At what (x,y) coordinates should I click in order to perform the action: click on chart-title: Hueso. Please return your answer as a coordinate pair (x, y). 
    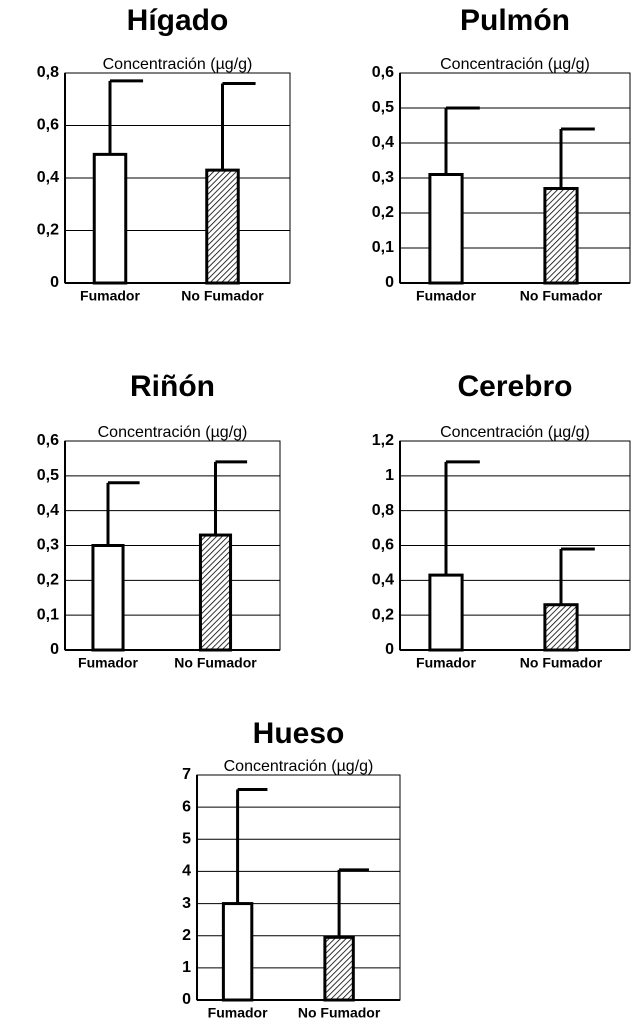
    Looking at the image, I should click on (299, 733).